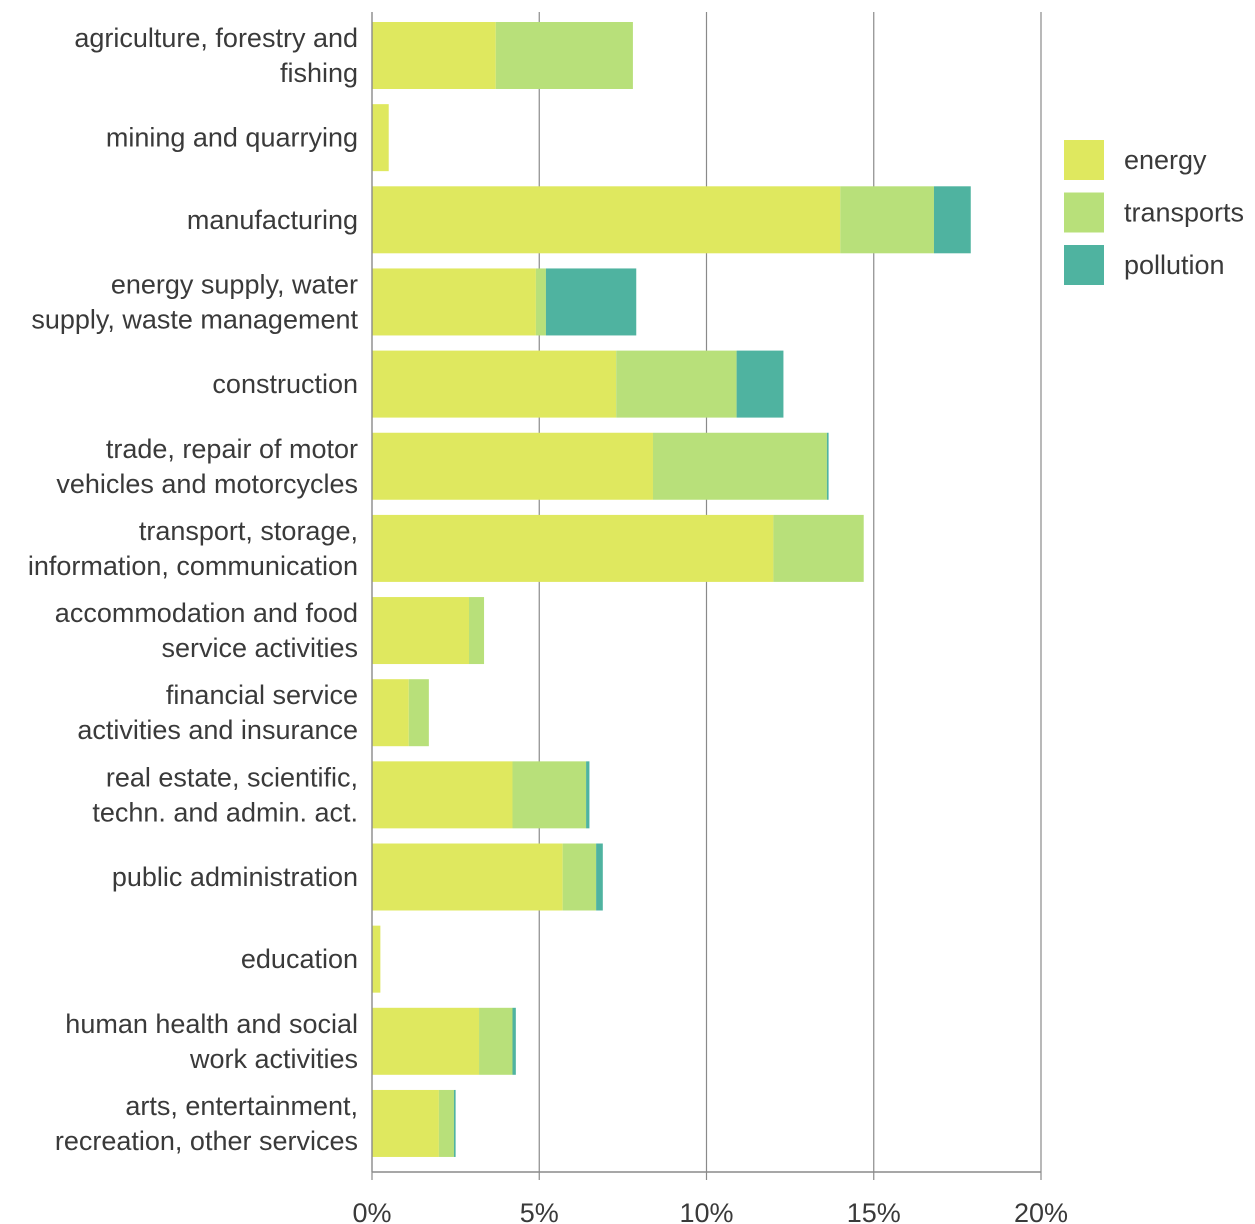  Describe the element at coordinates (1165, 160) in the screenshot. I see `legend-label-energy: energy` at that location.